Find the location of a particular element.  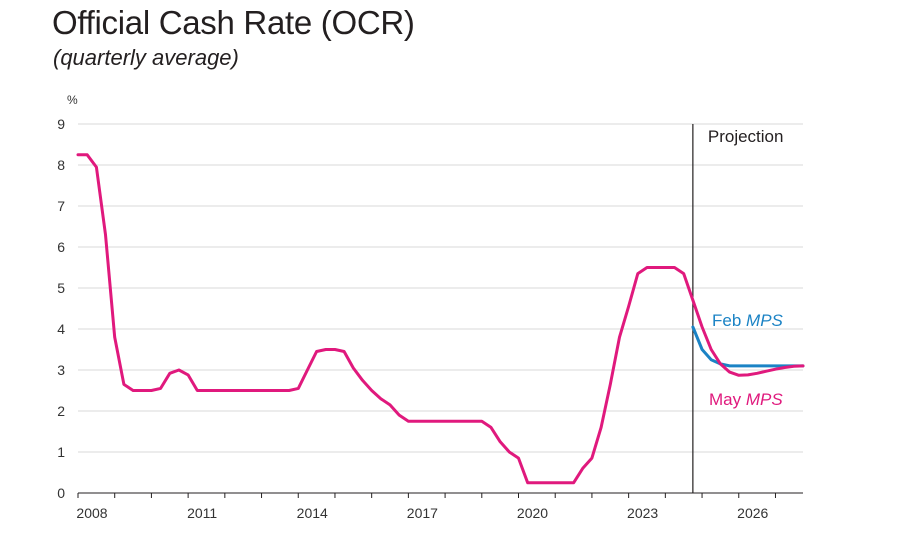

may-mps-label: May MPS is located at coordinates (746, 399).